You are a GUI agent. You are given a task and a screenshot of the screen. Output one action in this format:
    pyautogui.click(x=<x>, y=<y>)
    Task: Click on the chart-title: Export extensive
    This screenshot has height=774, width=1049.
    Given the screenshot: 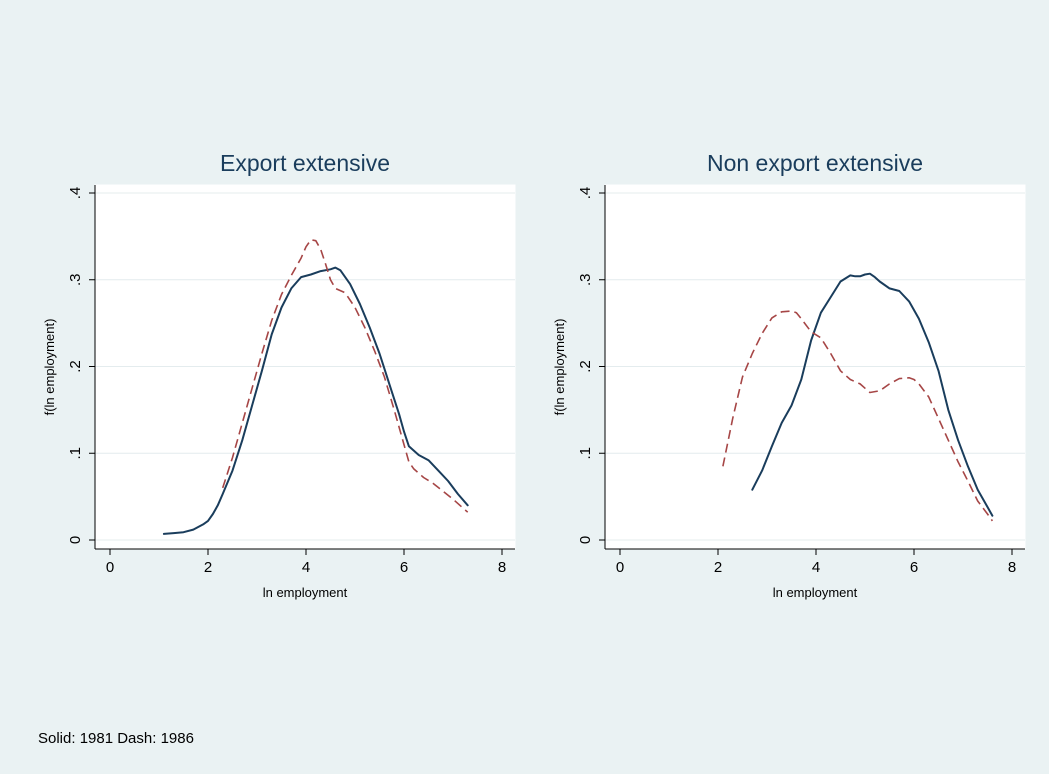 What is the action you would take?
    pyautogui.click(x=305, y=163)
    